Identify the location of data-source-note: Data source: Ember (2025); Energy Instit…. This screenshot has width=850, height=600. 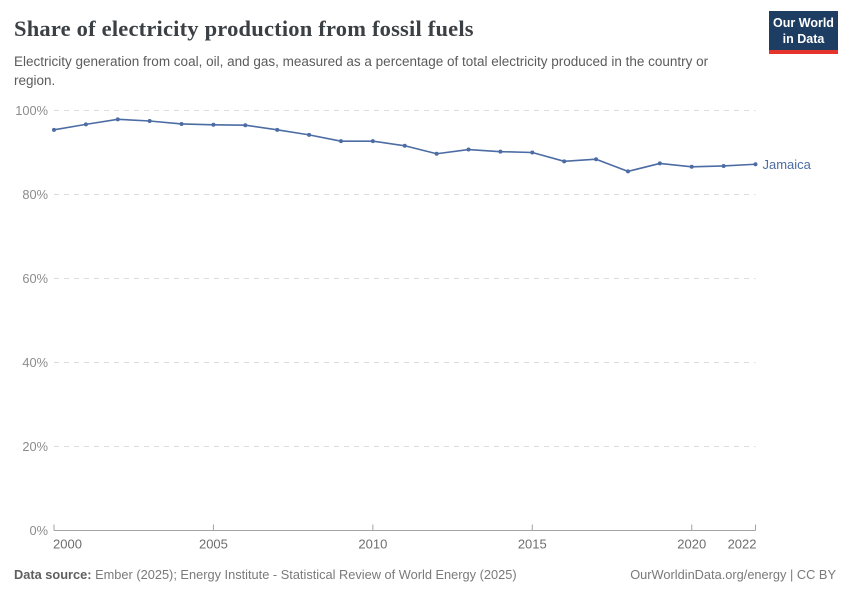
(265, 574).